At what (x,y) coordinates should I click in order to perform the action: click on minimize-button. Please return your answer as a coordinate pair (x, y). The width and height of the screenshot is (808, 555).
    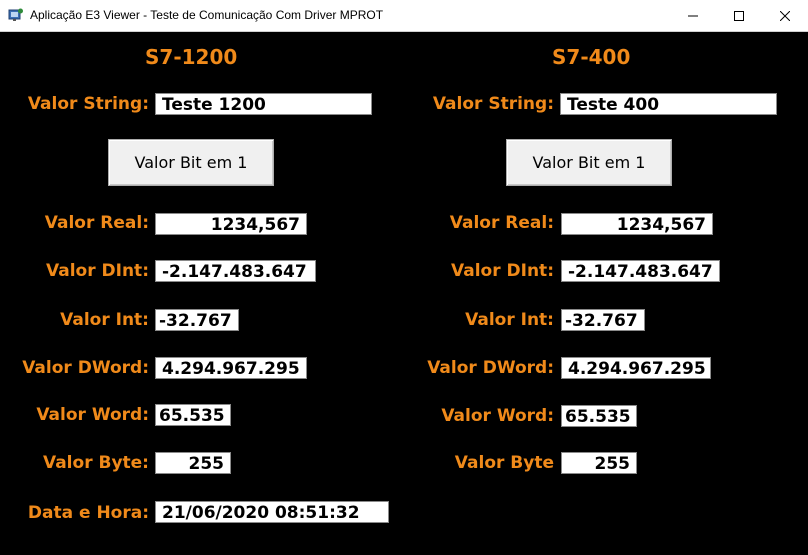
    Looking at the image, I should click on (693, 15).